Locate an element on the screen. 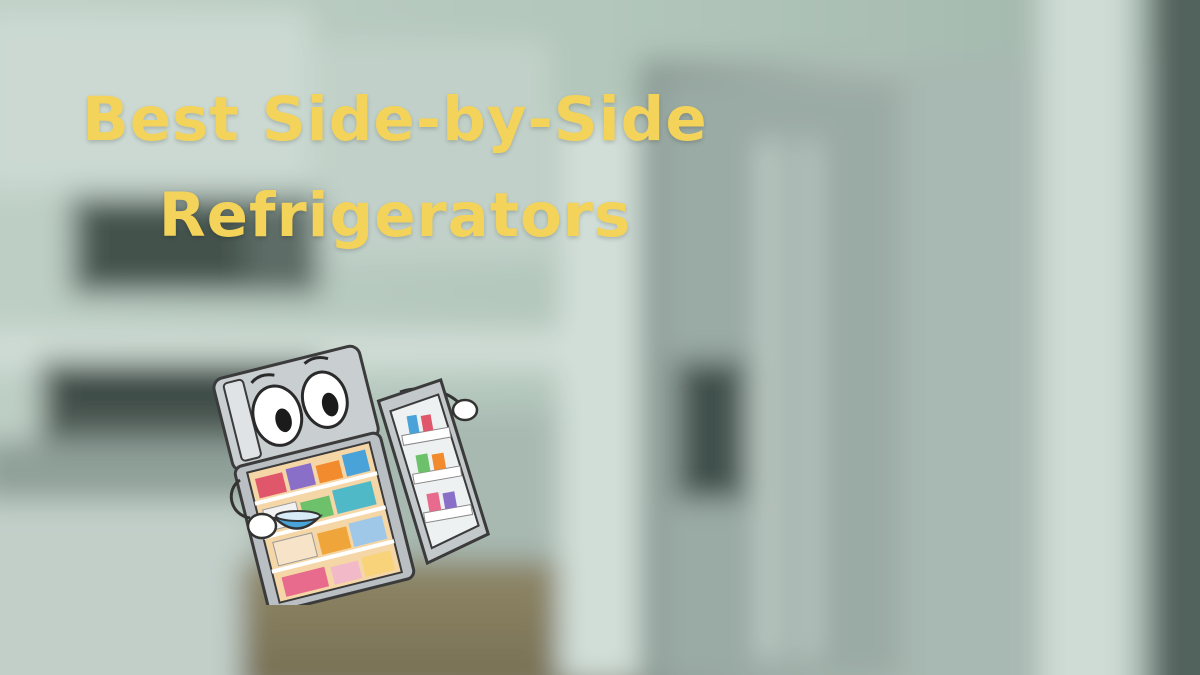  headline-line-1: Best Side-by-Side is located at coordinates (395, 119).